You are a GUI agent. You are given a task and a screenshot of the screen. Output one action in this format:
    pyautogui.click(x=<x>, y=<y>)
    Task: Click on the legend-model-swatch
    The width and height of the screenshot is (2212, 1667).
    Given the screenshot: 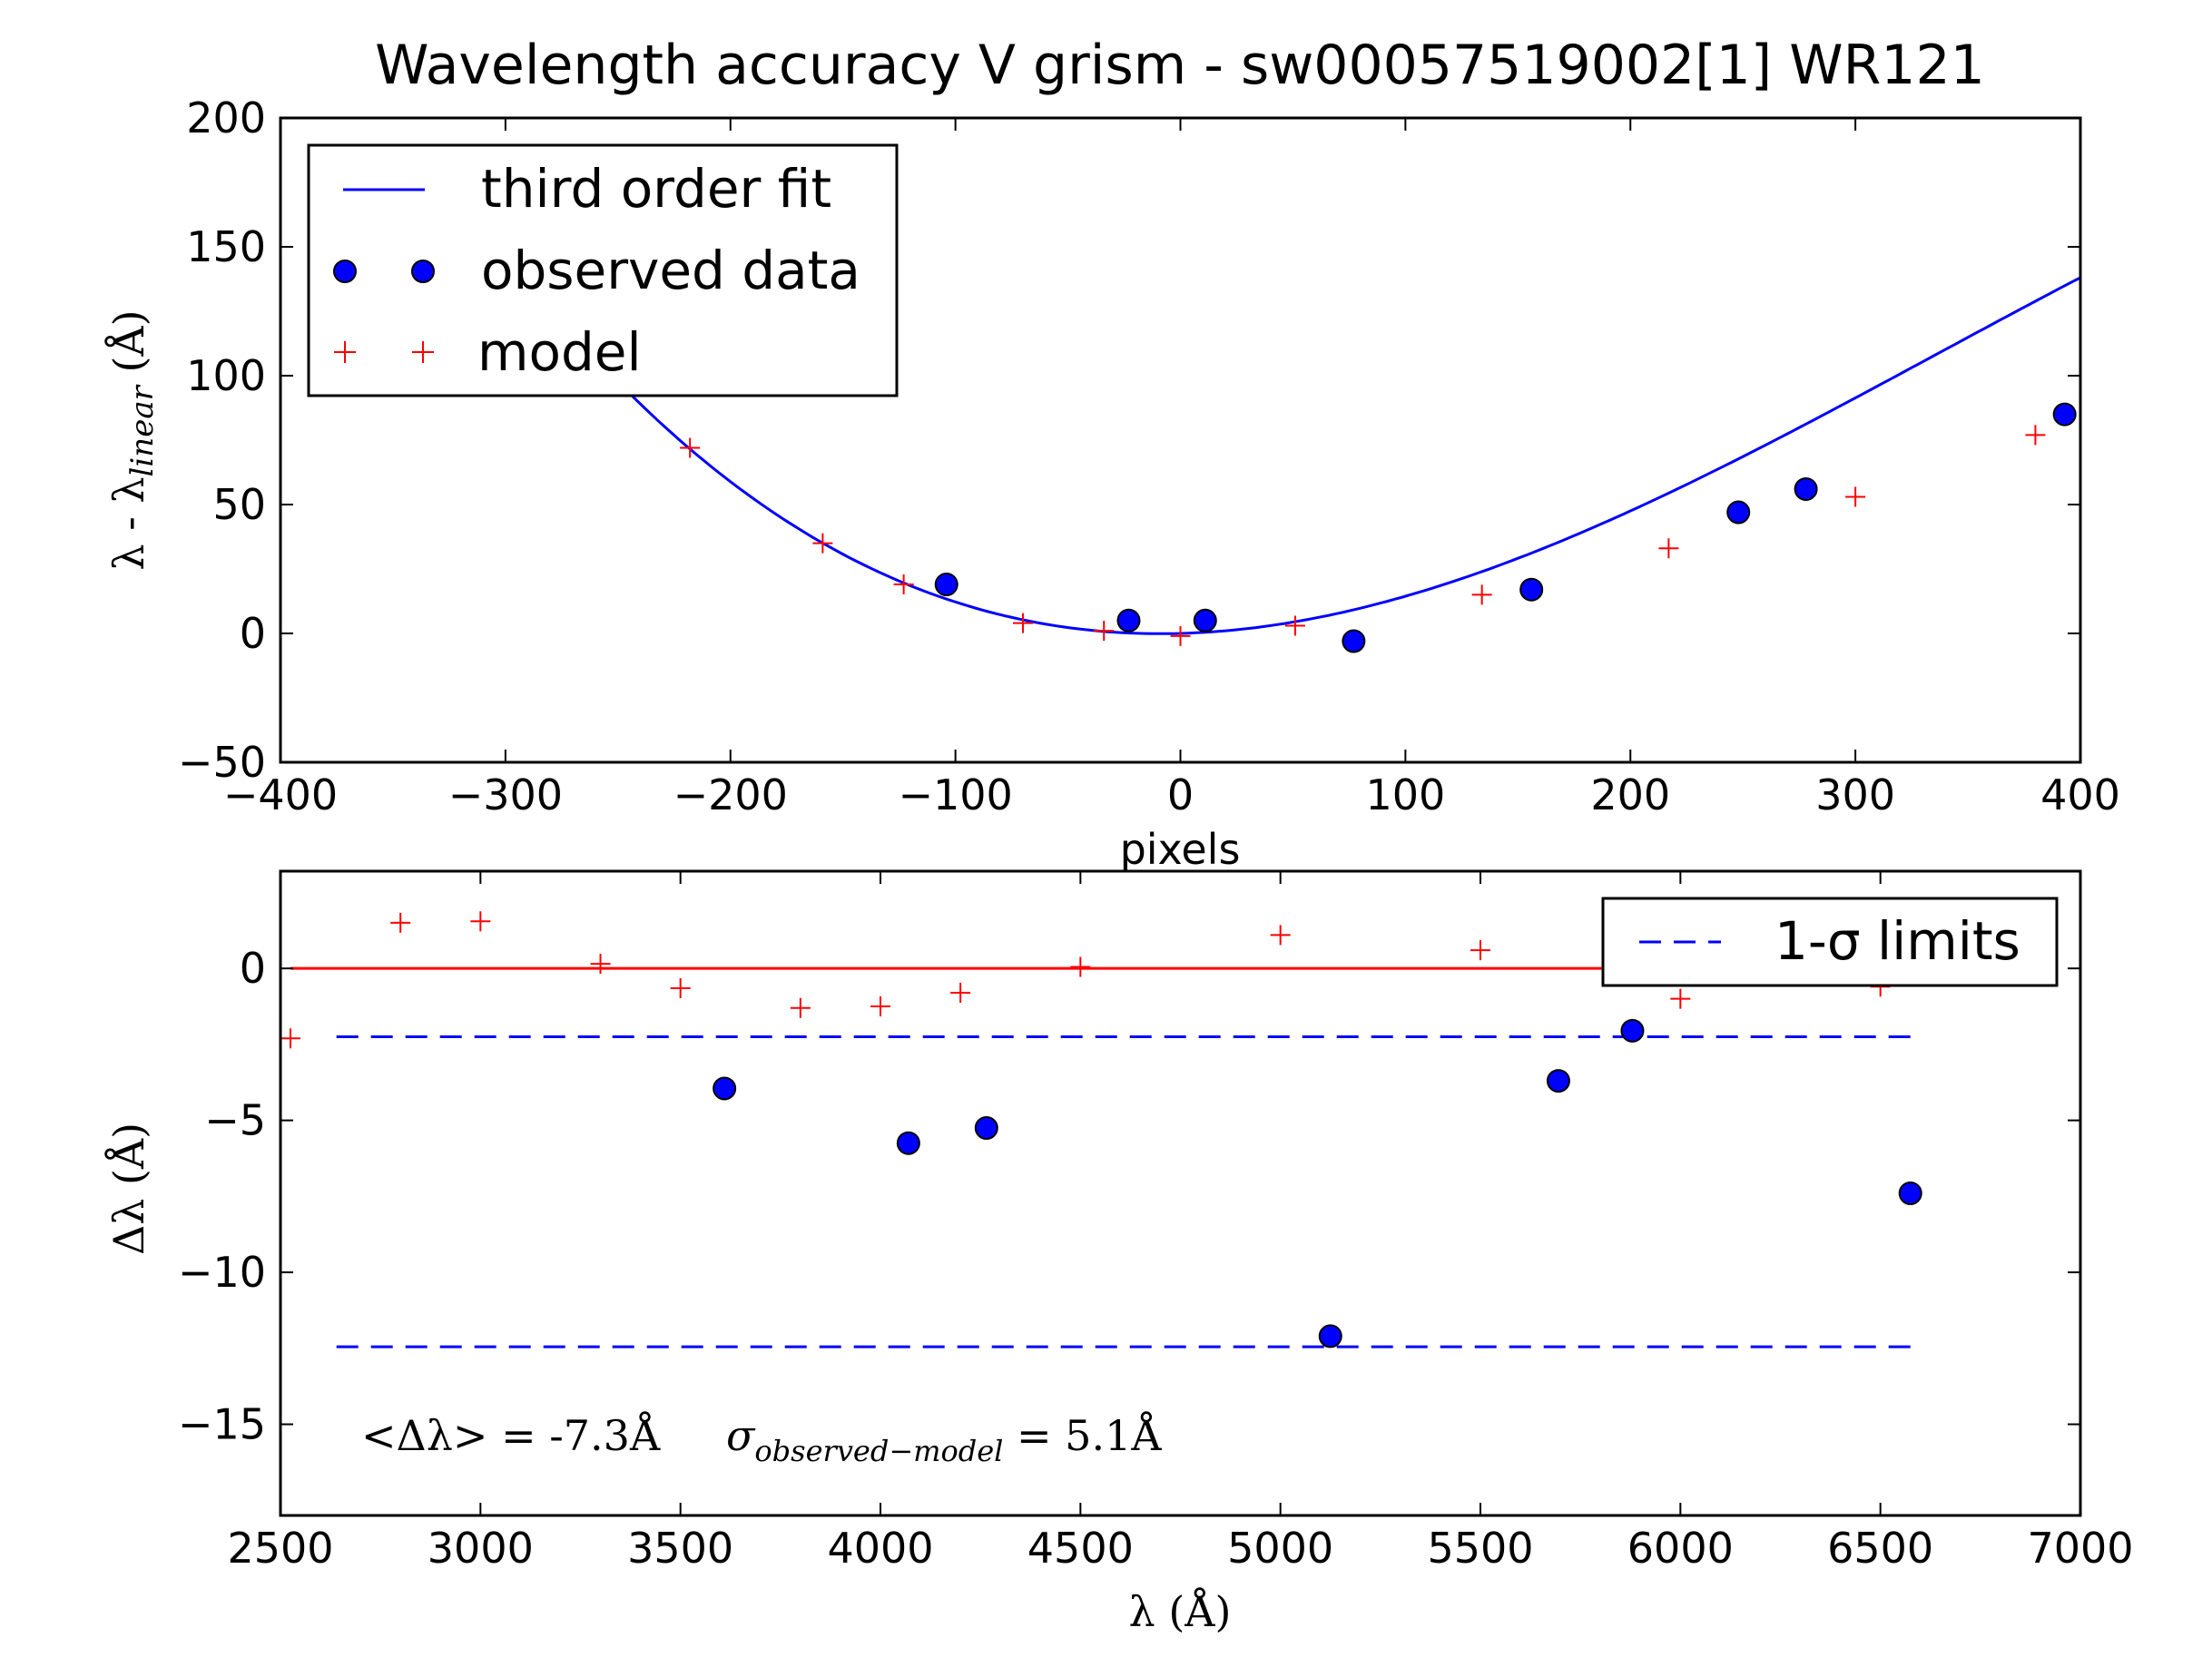 What is the action you would take?
    pyautogui.click(x=345, y=352)
    